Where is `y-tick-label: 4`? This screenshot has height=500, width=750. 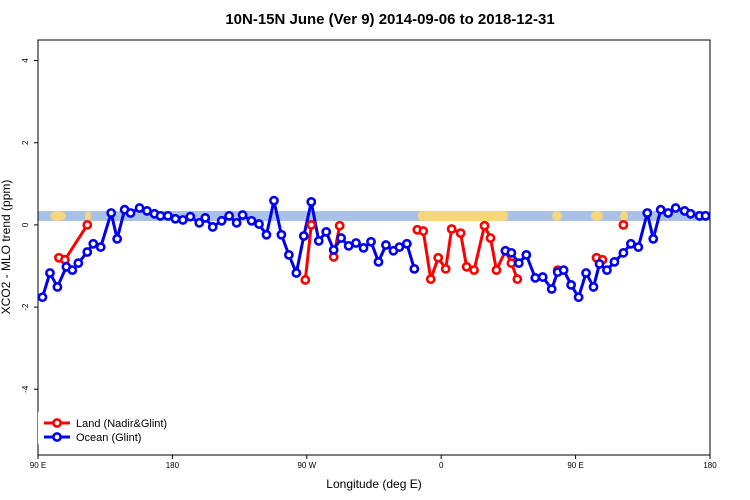 y-tick-label: 4 is located at coordinates (25, 60).